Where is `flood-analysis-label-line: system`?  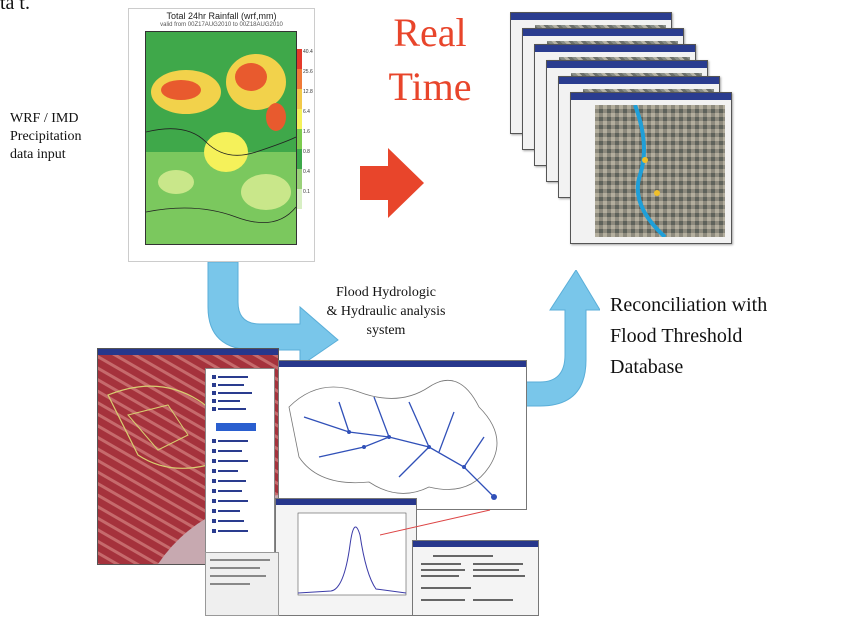 flood-analysis-label-line: system is located at coordinates (386, 330).